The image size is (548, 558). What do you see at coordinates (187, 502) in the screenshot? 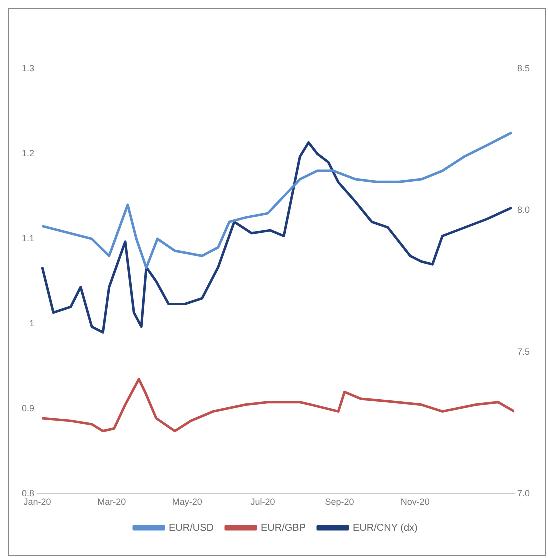
I see `x-tick-label: May-20` at bounding box center [187, 502].